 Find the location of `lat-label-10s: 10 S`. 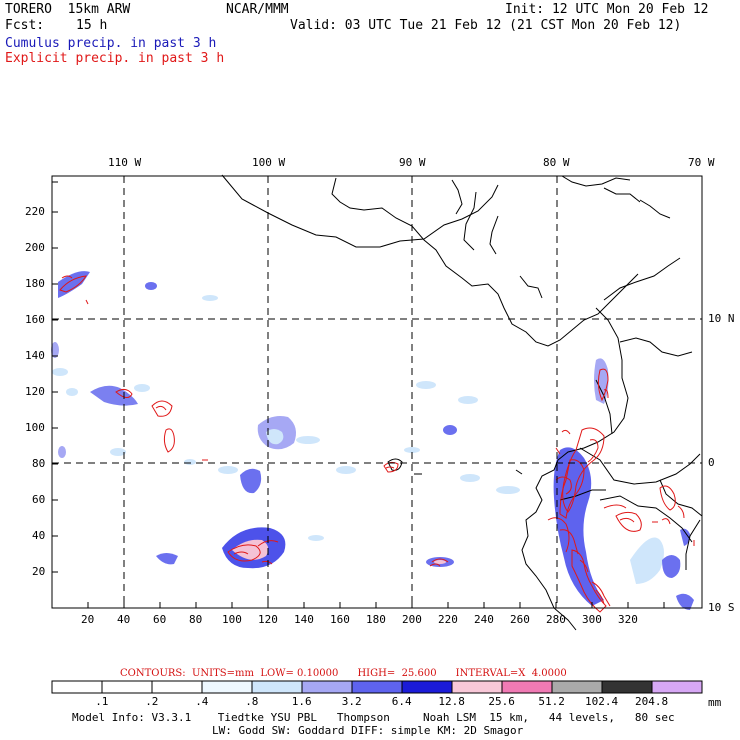

lat-label-10s: 10 S is located at coordinates (721, 607).